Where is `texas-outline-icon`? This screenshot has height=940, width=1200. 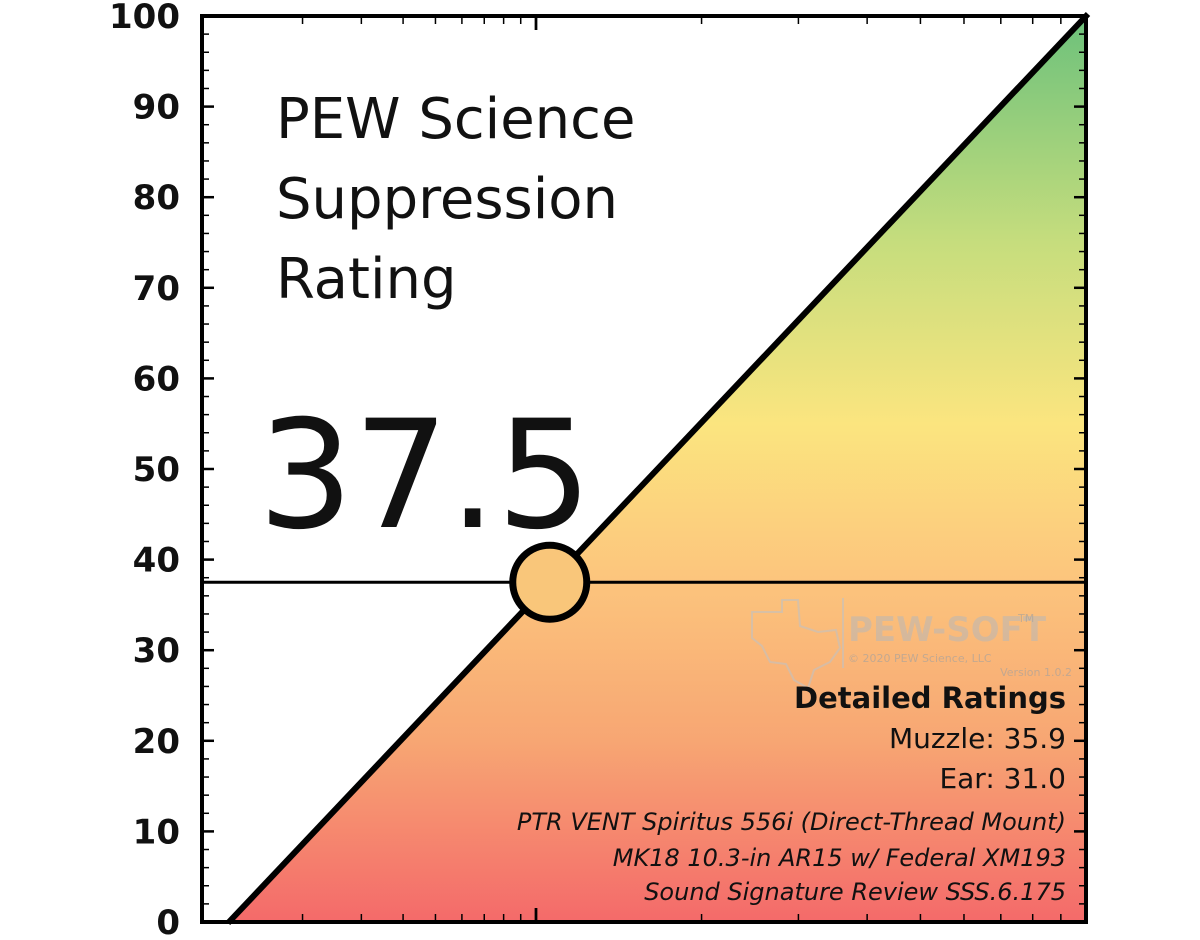
texas-outline-icon is located at coordinates (796, 644).